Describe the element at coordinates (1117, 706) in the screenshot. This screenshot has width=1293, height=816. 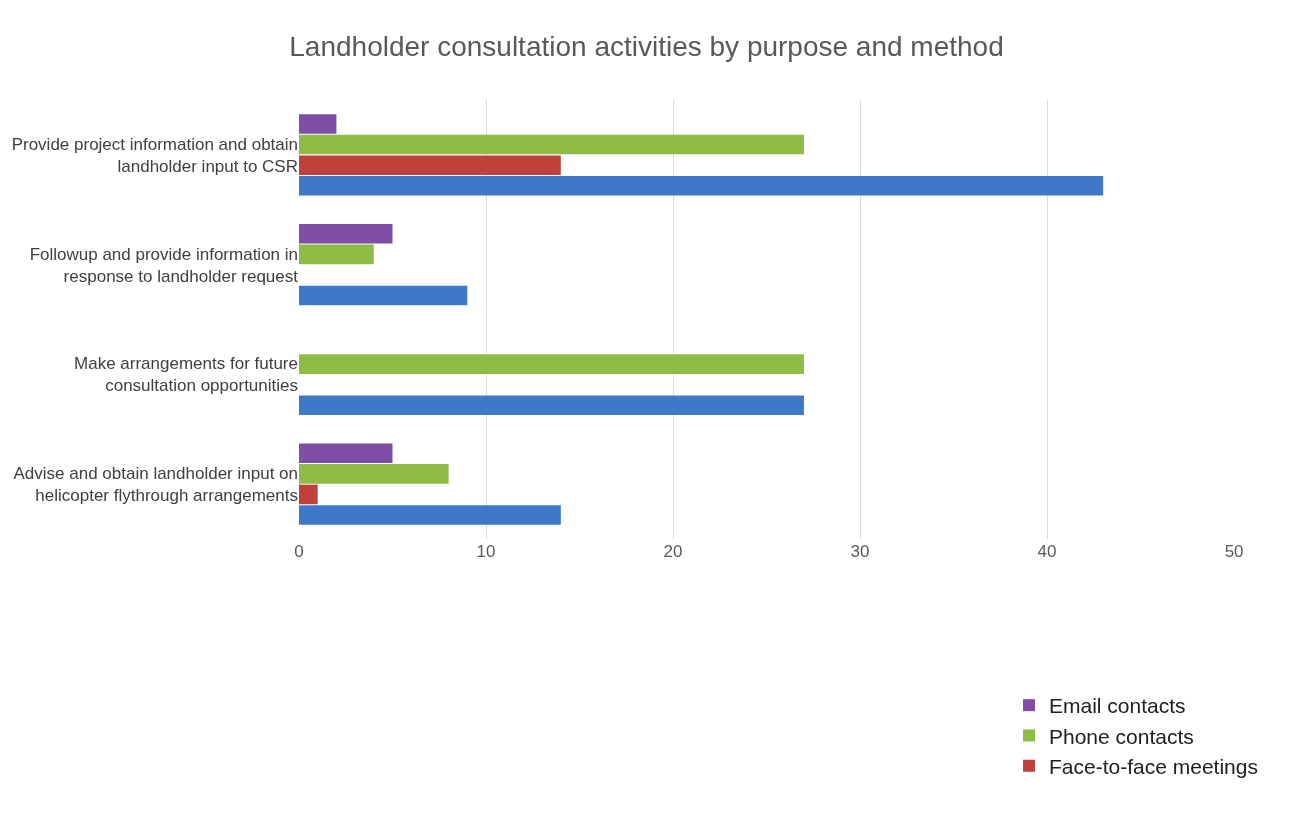
I see `legend-label: Email contacts` at that location.